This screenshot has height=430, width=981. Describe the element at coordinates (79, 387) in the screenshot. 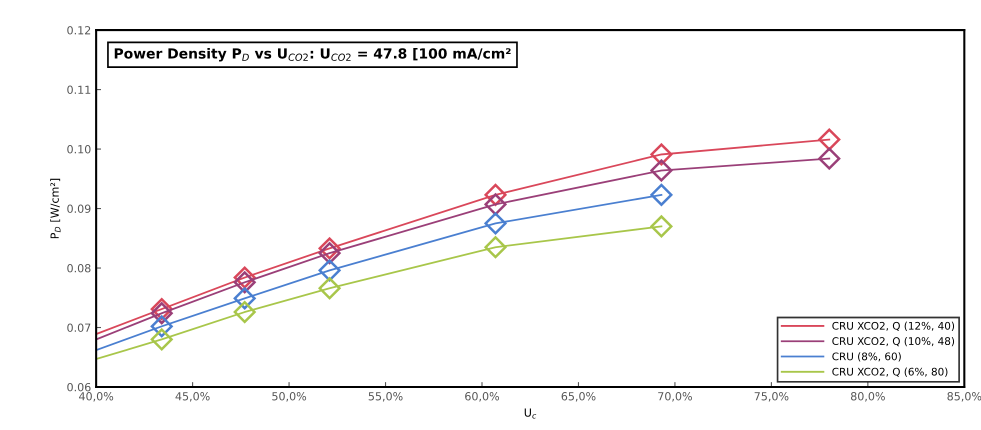

I see `y-tick-label: 0.06` at that location.